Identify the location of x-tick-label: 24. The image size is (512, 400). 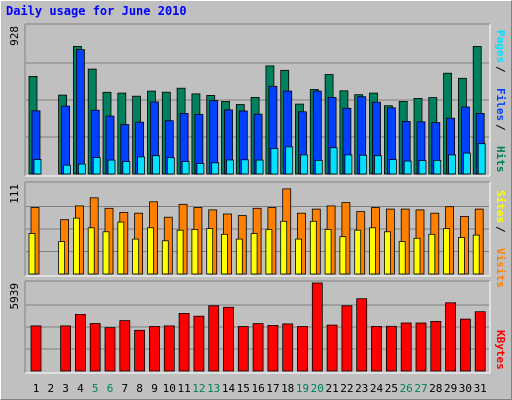
(377, 388).